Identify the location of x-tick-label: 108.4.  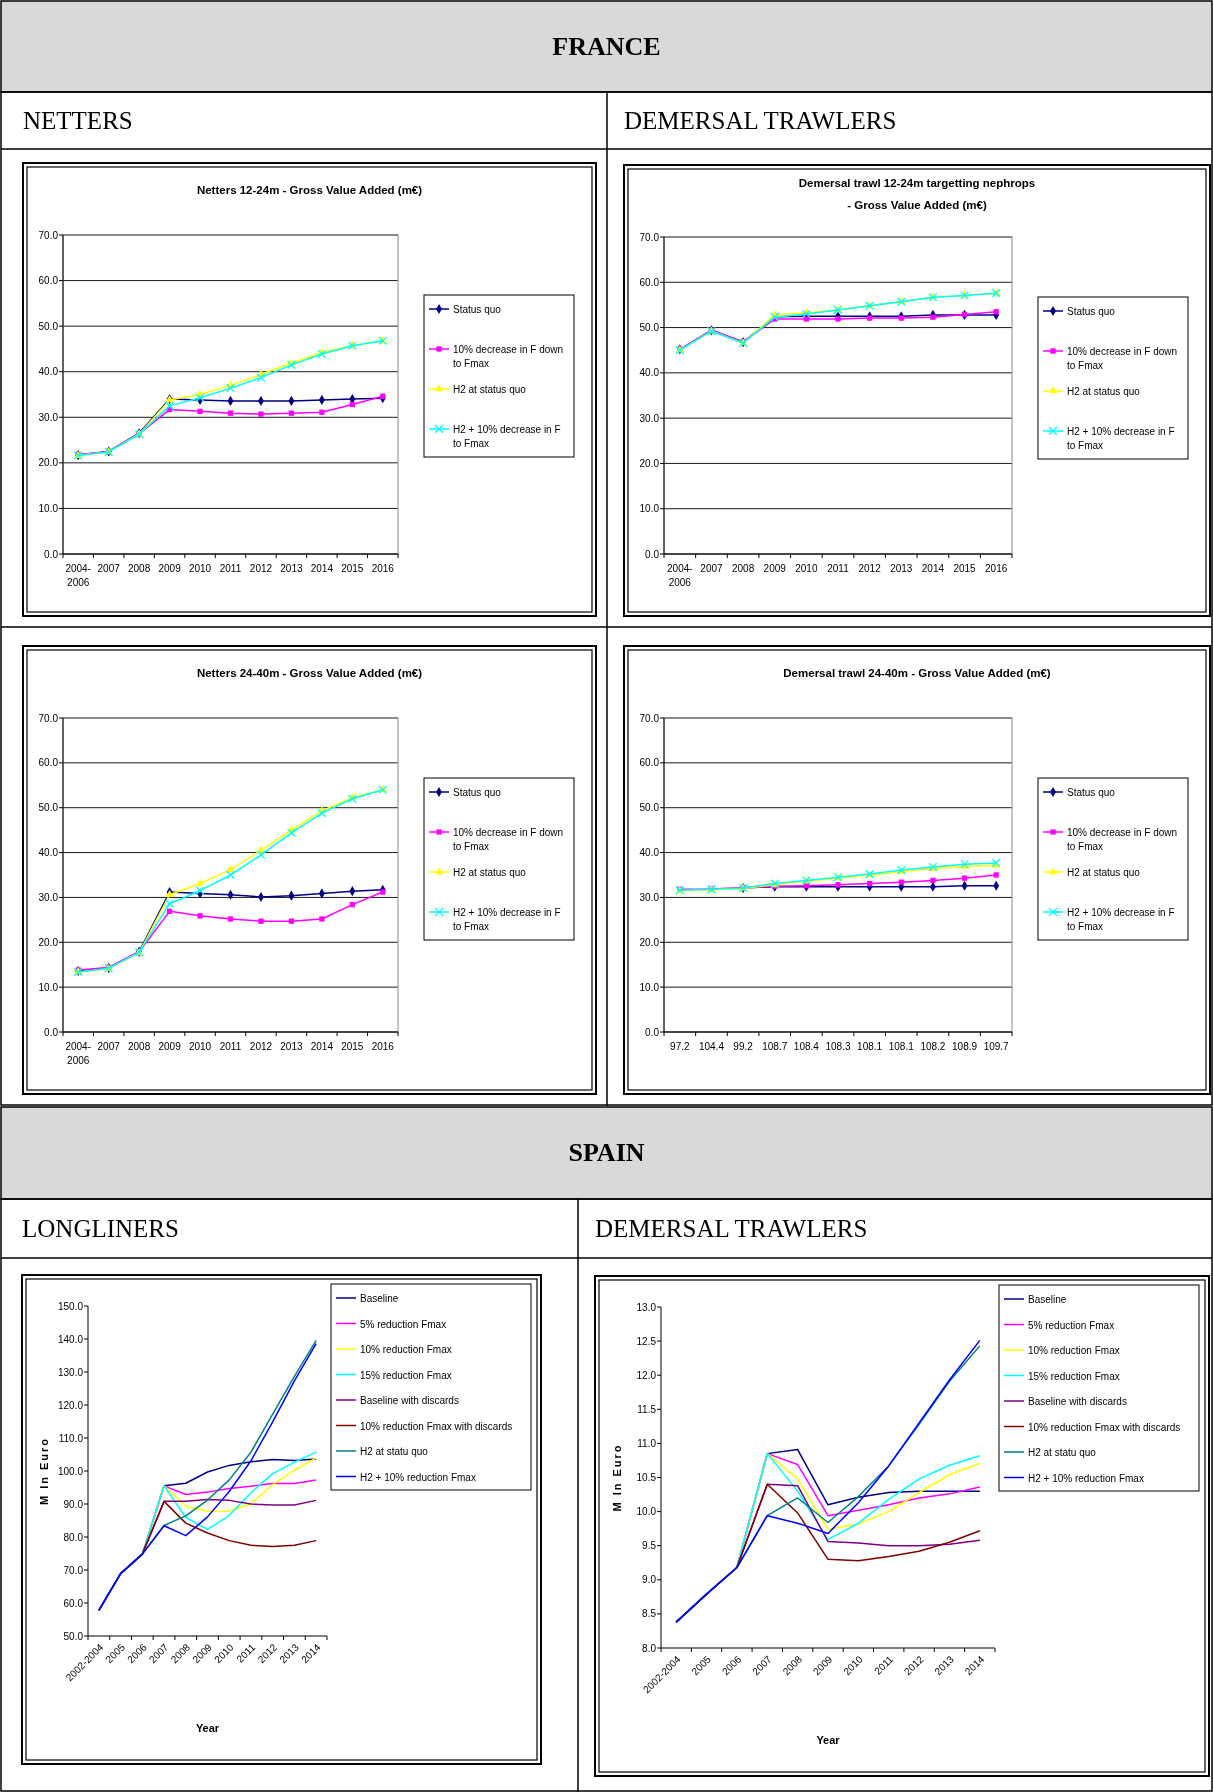
(806, 1046).